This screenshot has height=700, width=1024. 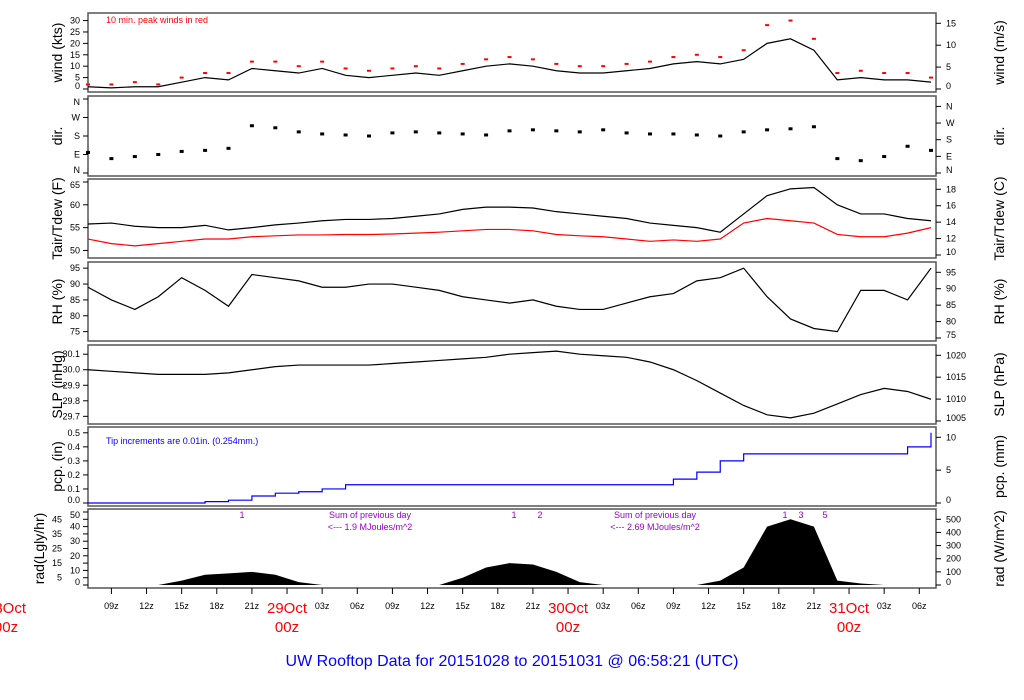 I want to click on radiation-annotation: 5, so click(x=824, y=515).